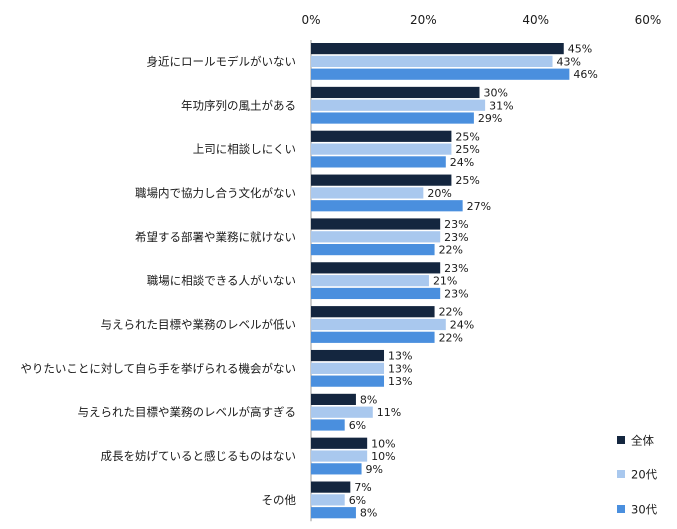  Describe the element at coordinates (569, 61) in the screenshot. I see `data-label: 43%` at that location.